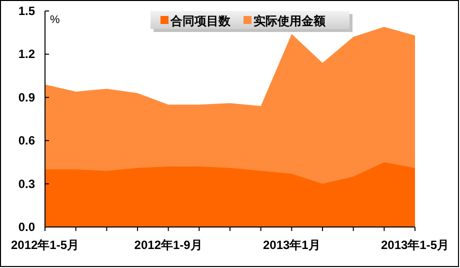  Describe the element at coordinates (415, 245) in the screenshot. I see `x-tick-label: 2013年1-5月` at that location.